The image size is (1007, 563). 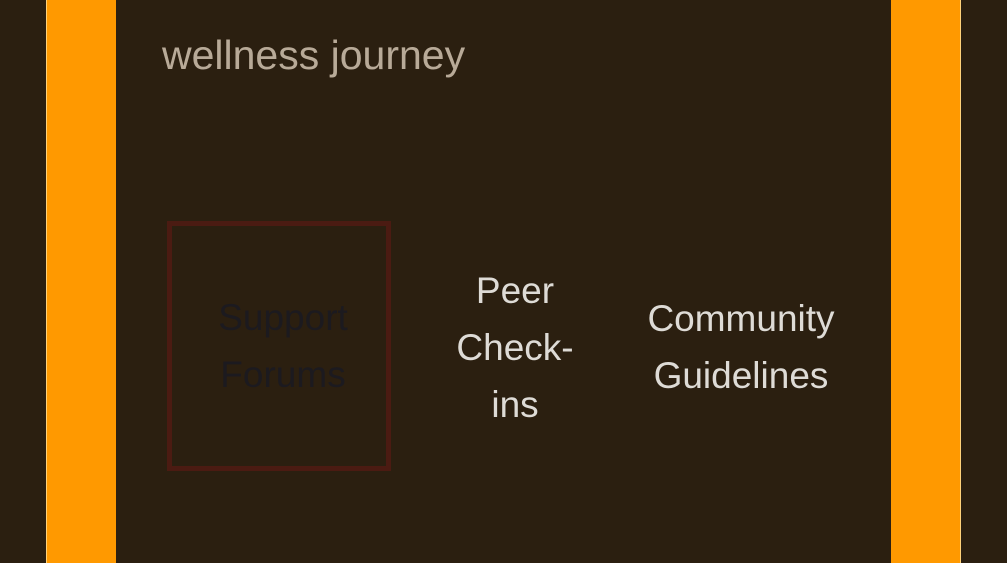 I want to click on tile-label-line: ins, so click(x=515, y=404).